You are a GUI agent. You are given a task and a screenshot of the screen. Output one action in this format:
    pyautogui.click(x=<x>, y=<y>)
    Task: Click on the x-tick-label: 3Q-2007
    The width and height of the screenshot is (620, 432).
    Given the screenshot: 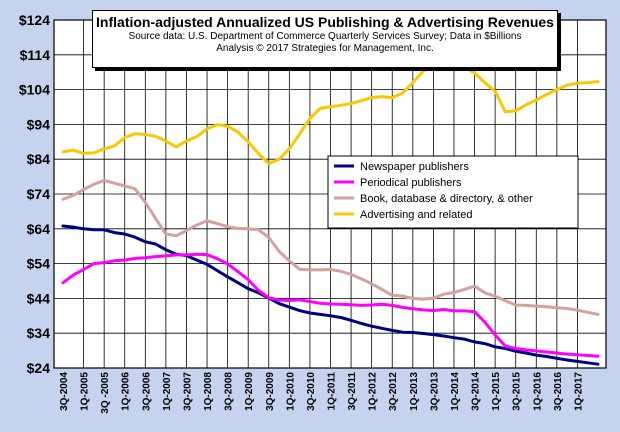 What is the action you would take?
    pyautogui.click(x=187, y=391)
    